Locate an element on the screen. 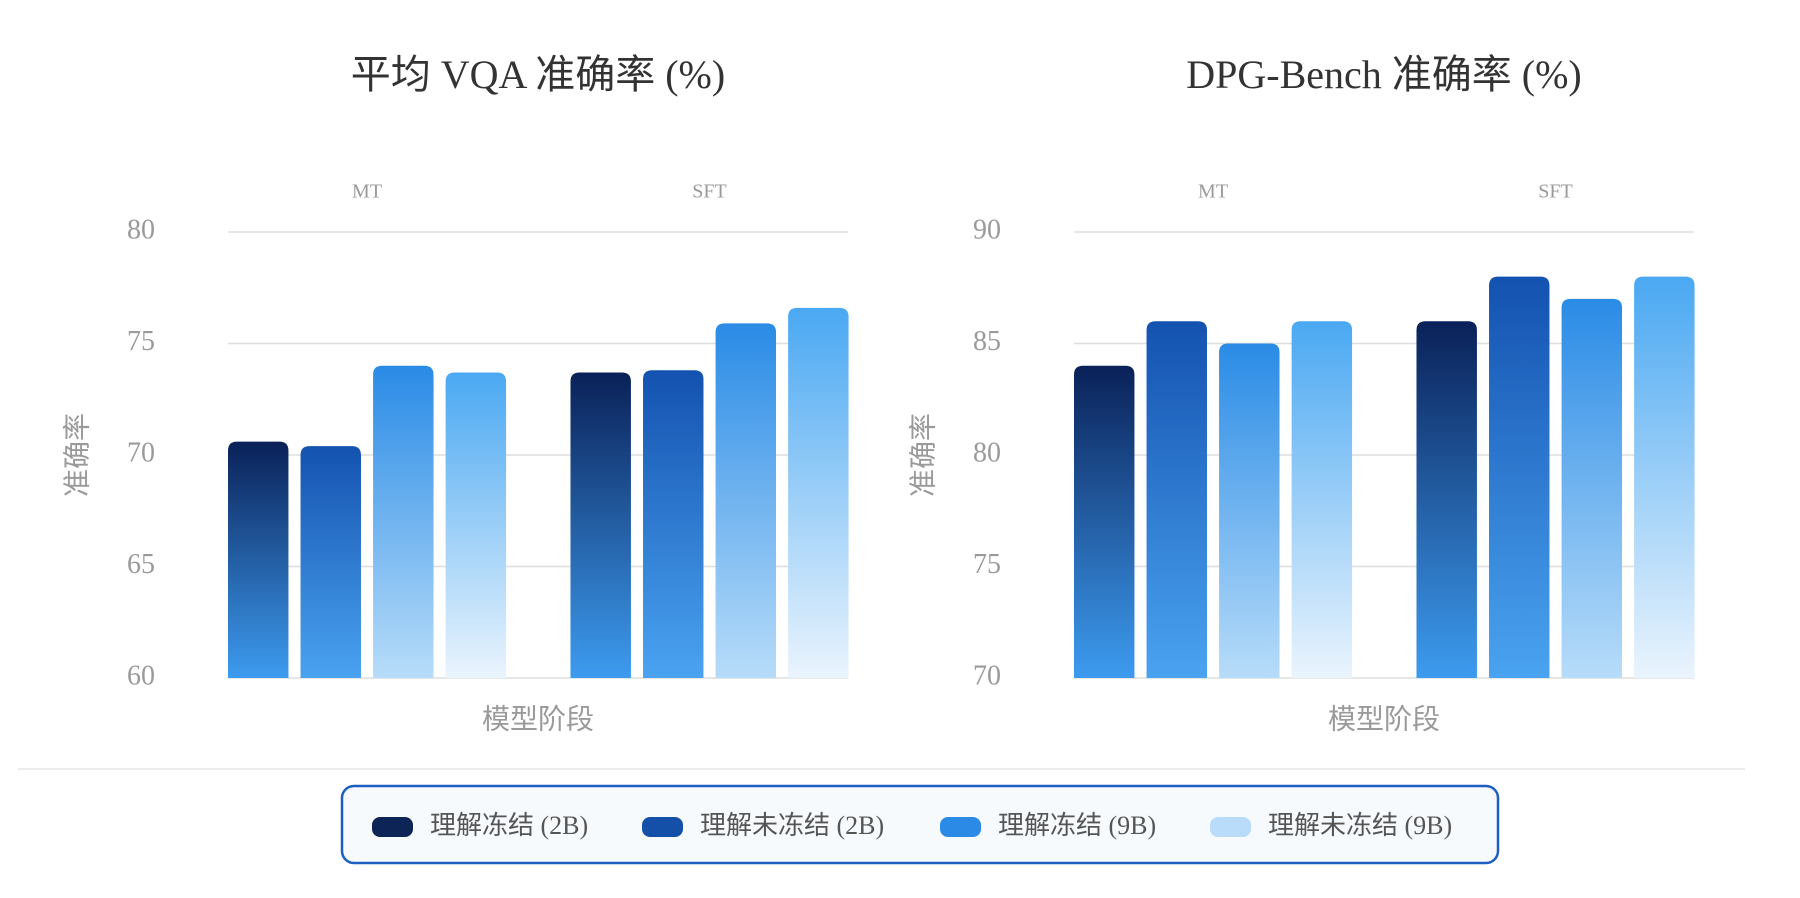 The height and width of the screenshot is (898, 1800). legend-box is located at coordinates (920, 824).